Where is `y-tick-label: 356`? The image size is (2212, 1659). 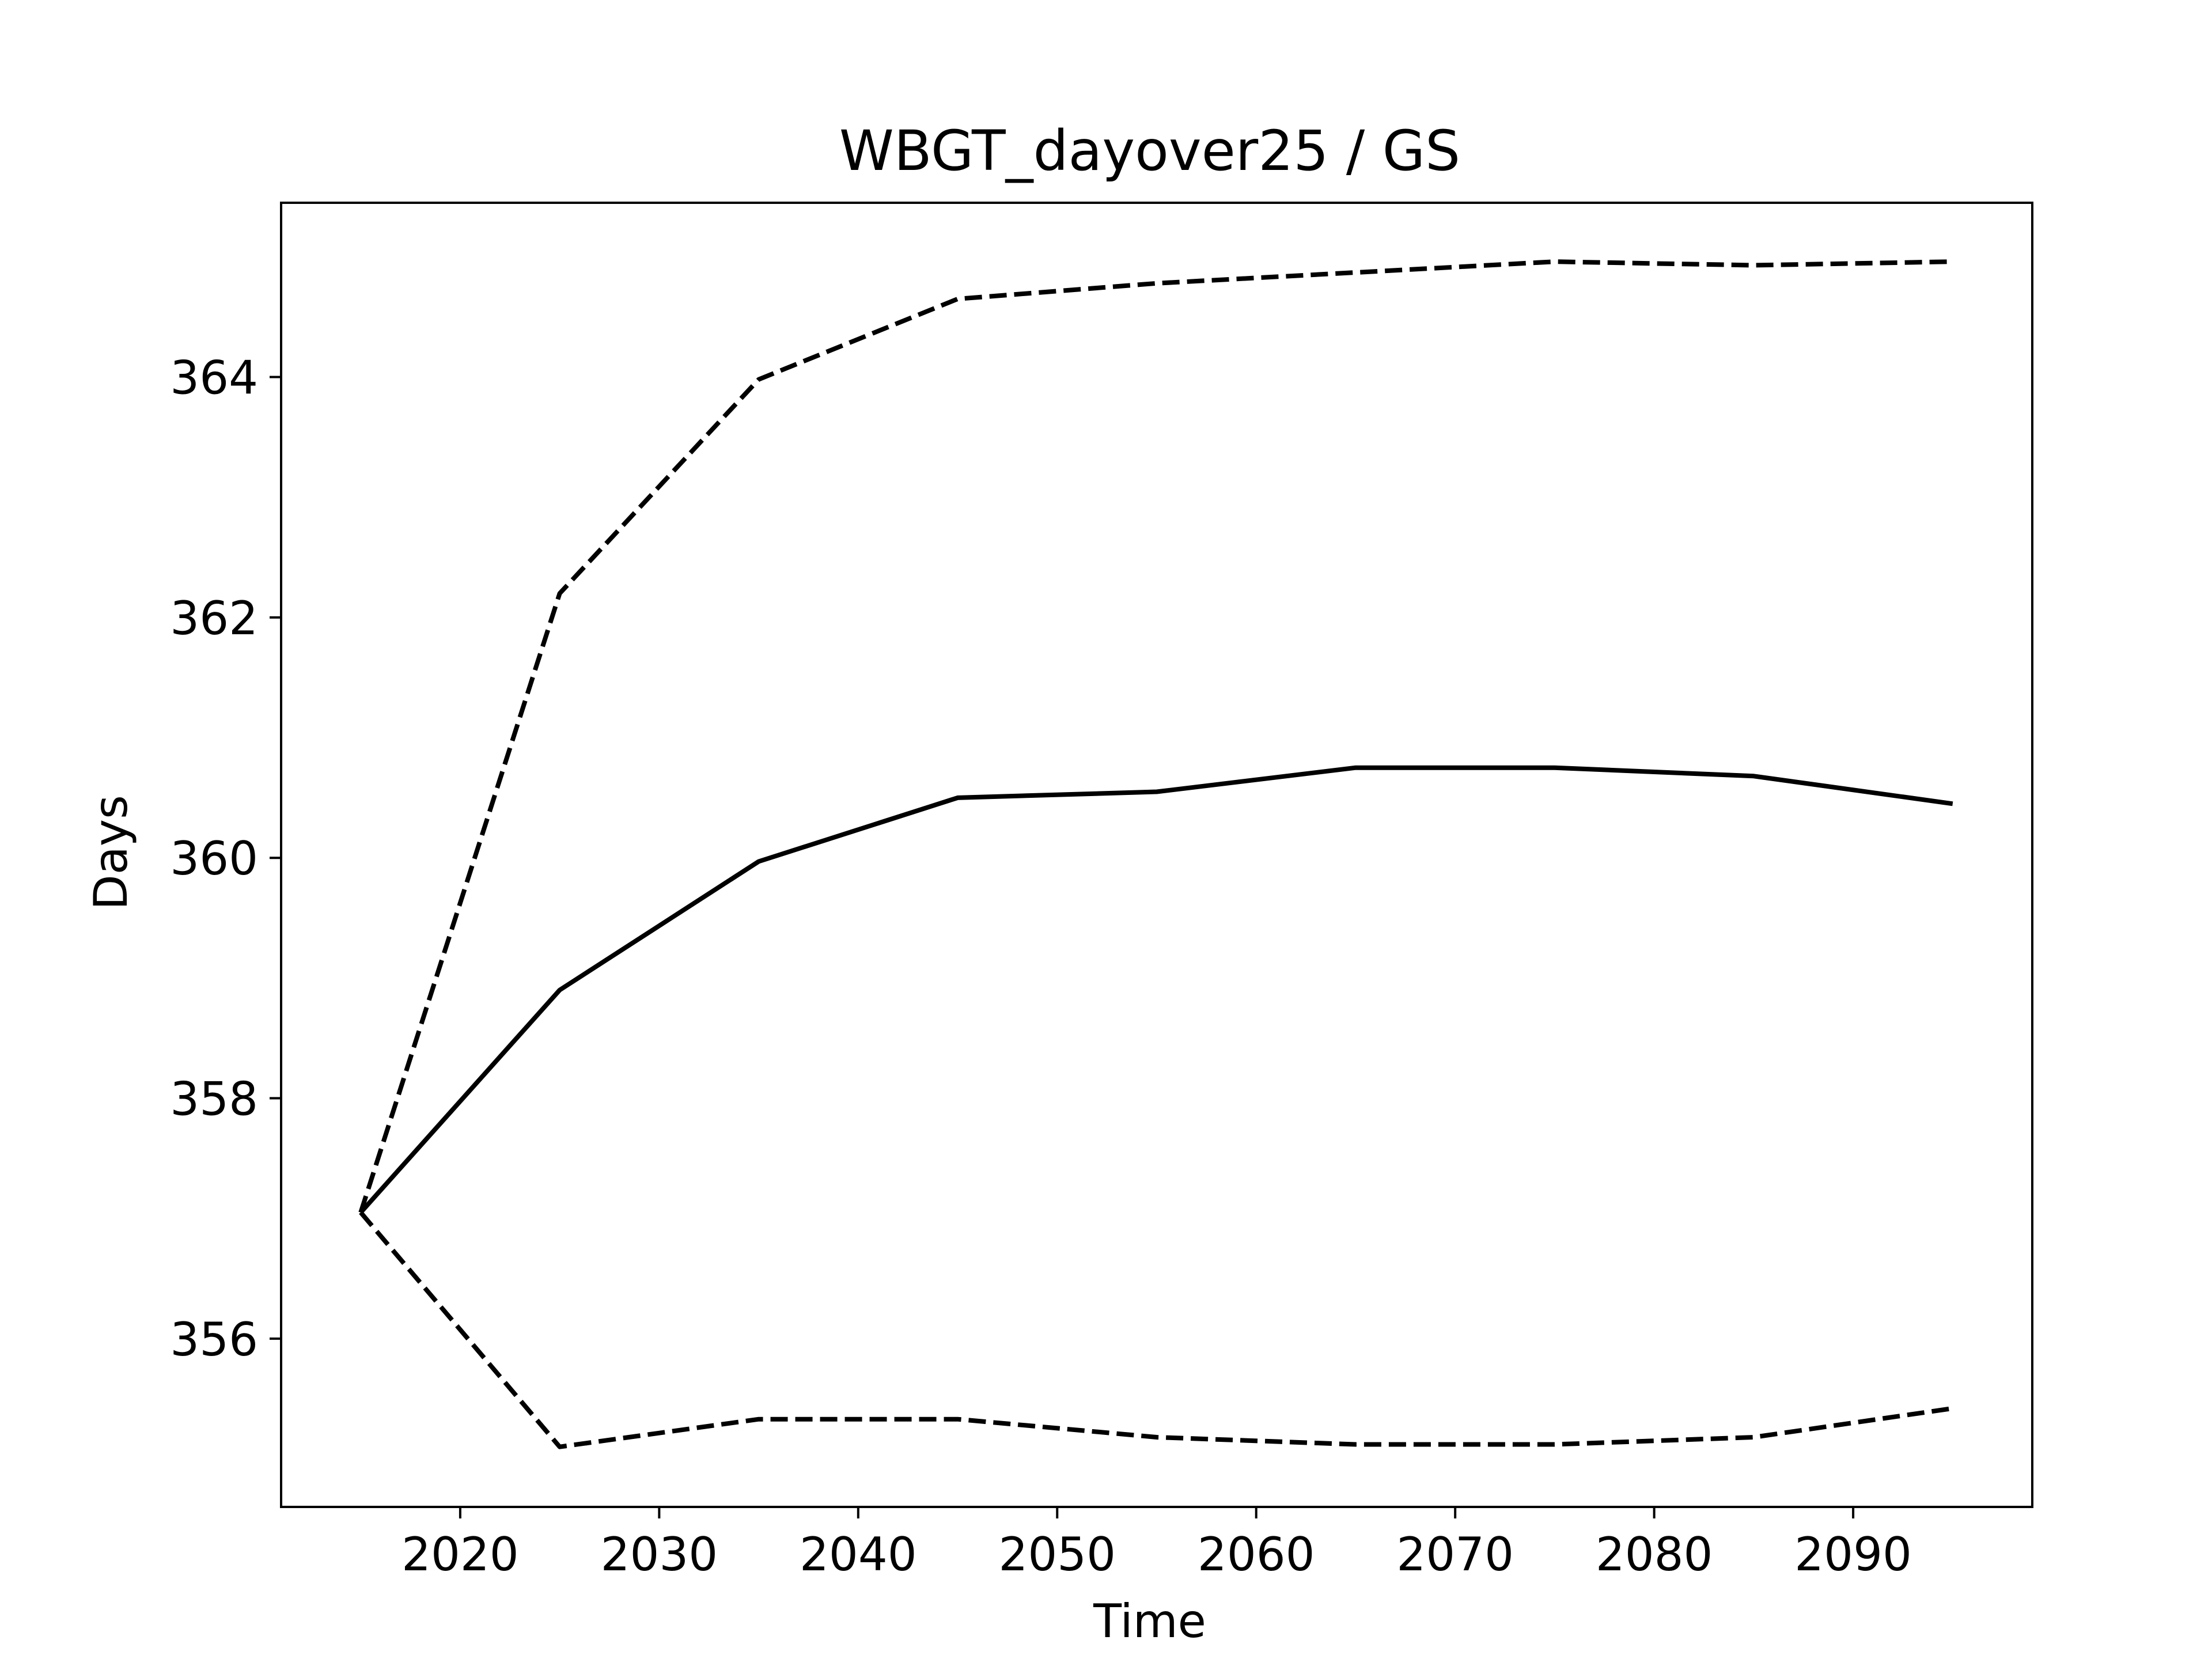
y-tick-label: 356 is located at coordinates (214, 1339).